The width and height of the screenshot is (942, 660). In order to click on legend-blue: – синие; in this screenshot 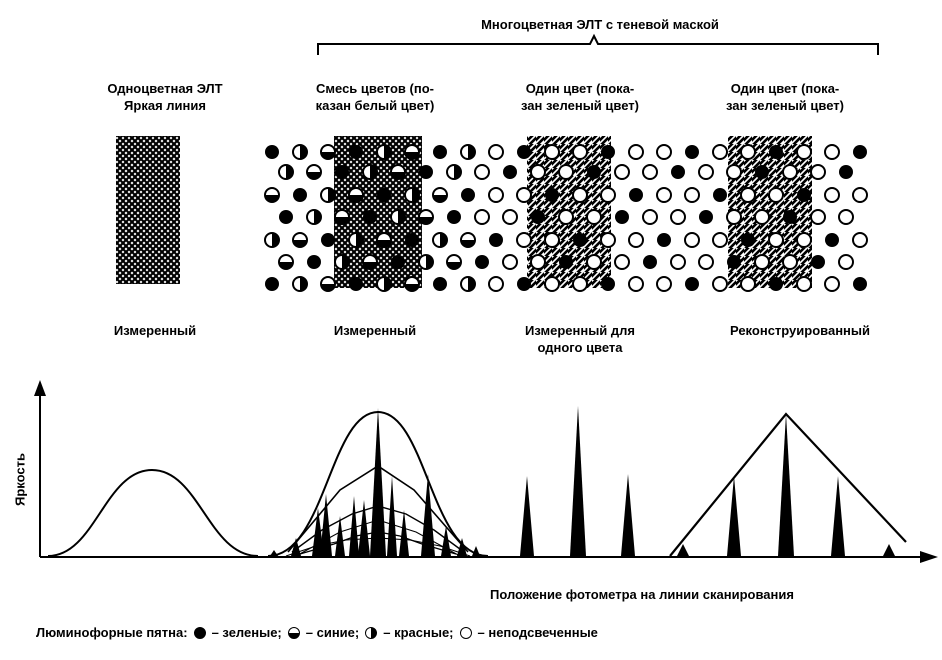, I will do `click(332, 632)`.